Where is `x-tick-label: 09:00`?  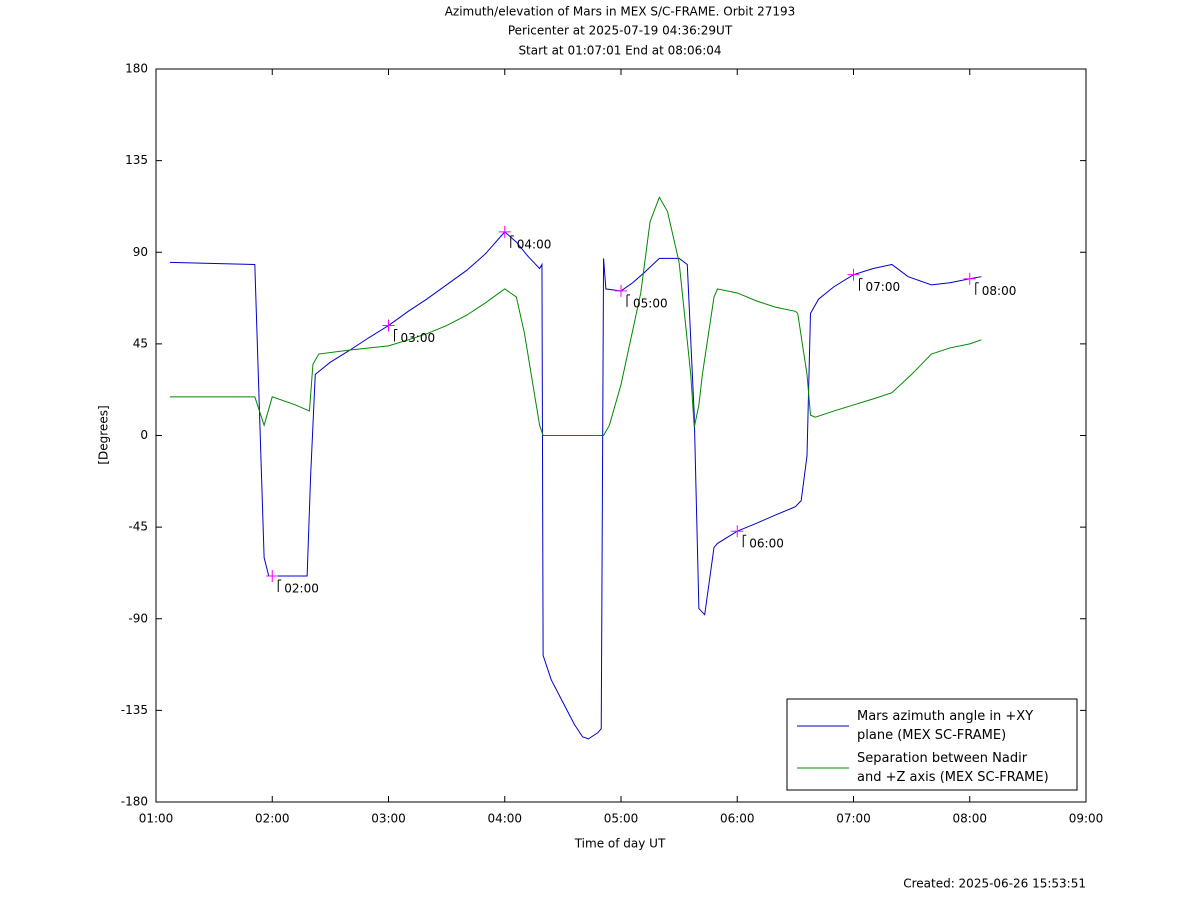
x-tick-label: 09:00 is located at coordinates (1086, 819).